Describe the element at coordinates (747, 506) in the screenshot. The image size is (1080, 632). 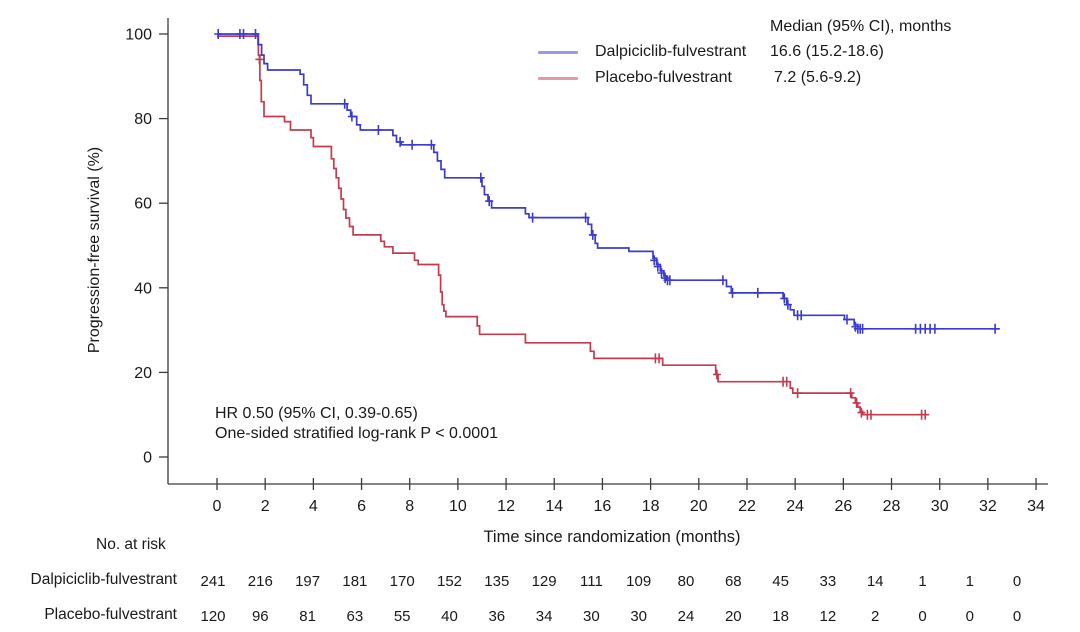
I see `x-tick-label: 22` at that location.